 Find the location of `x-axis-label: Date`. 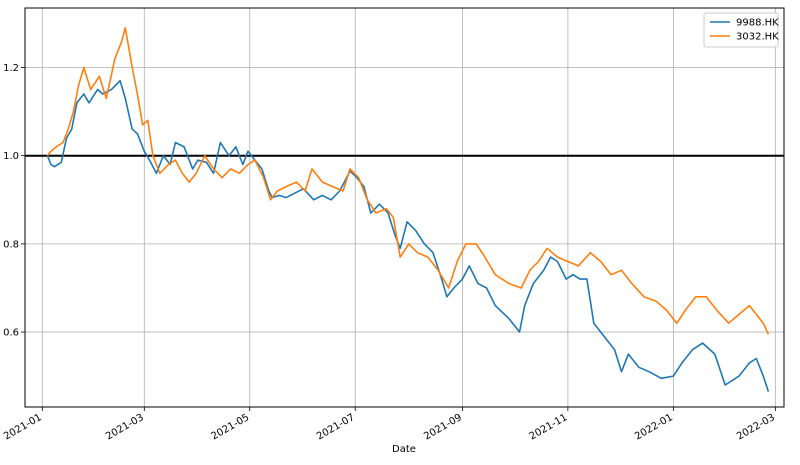

x-axis-label: Date is located at coordinates (404, 449).